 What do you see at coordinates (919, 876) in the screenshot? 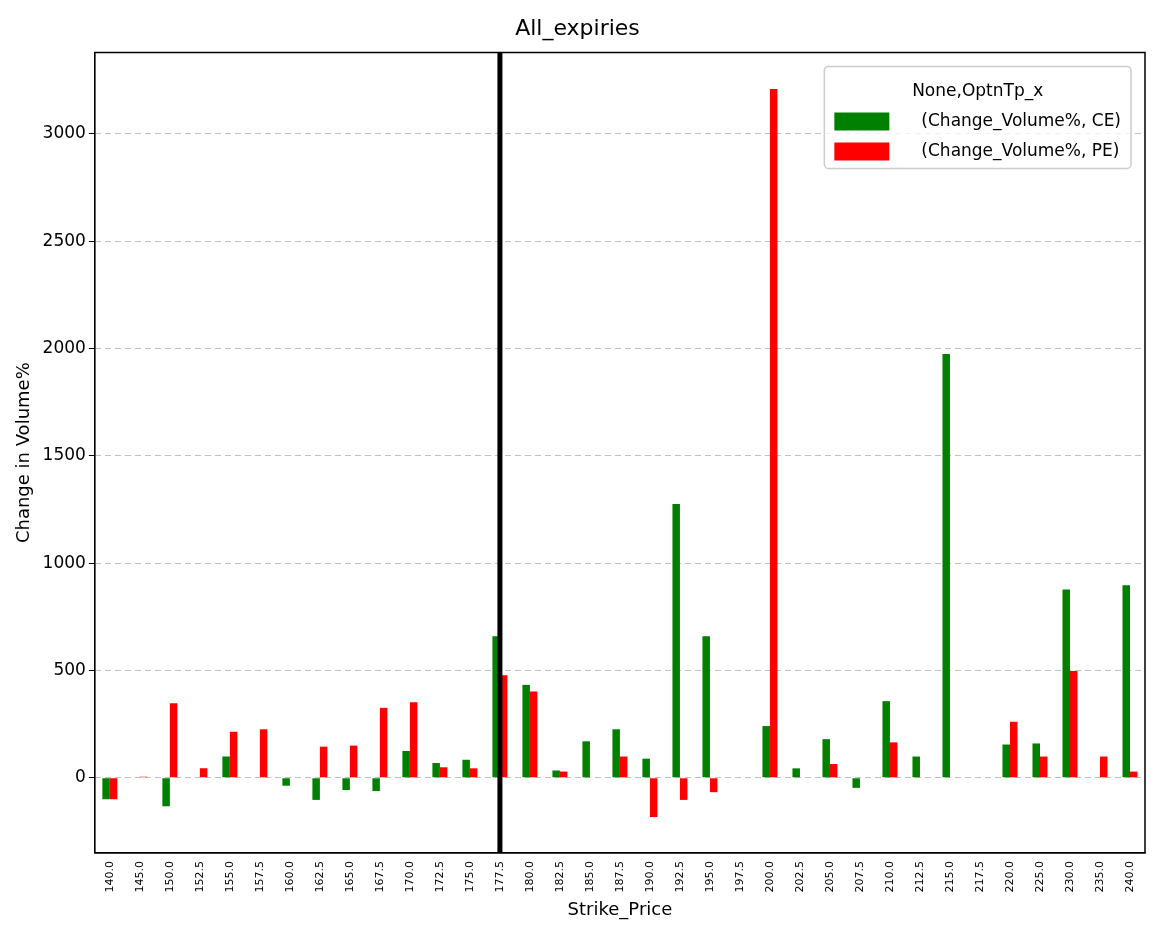
I see `x-tick-label: 212.5` at bounding box center [919, 876].